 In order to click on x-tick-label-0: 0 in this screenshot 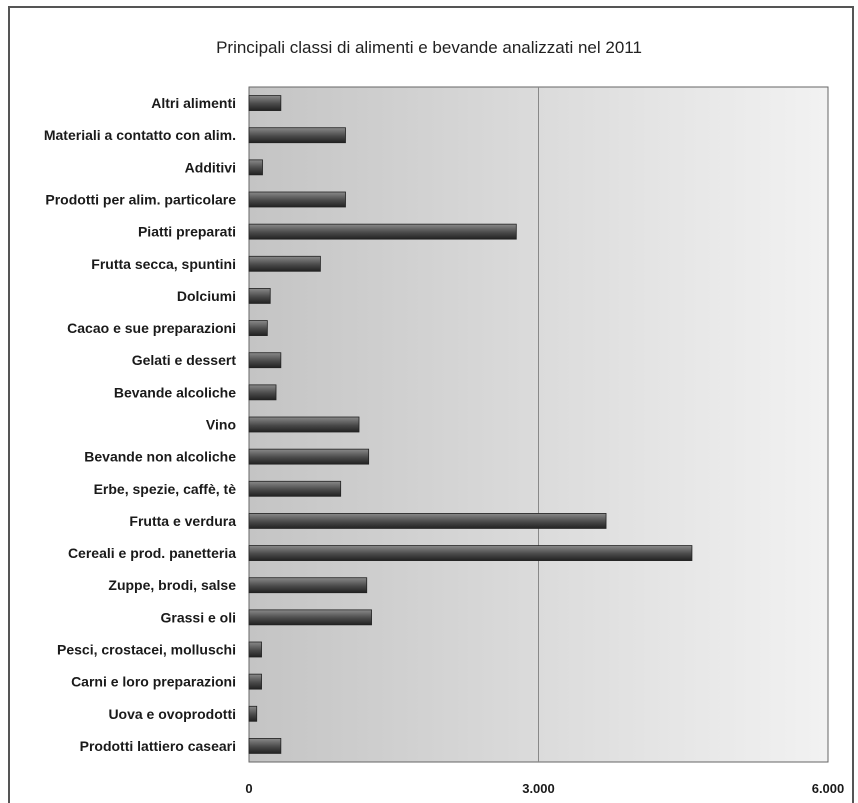, I will do `click(248, 788)`.